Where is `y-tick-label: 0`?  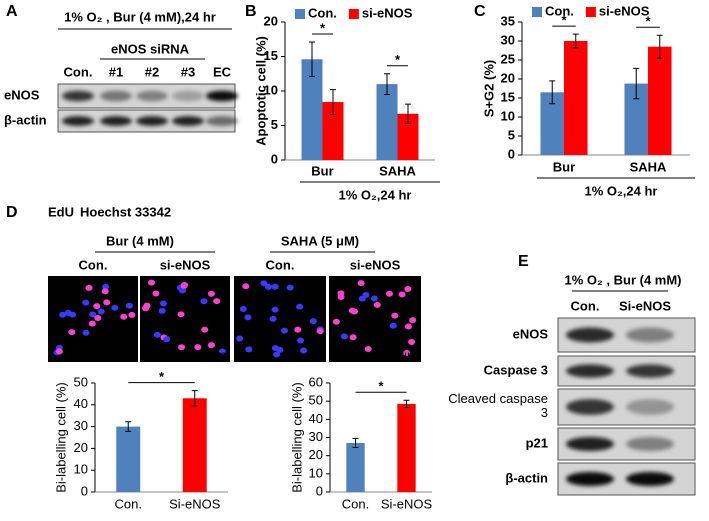
y-tick-label: 0 is located at coordinates (511, 153).